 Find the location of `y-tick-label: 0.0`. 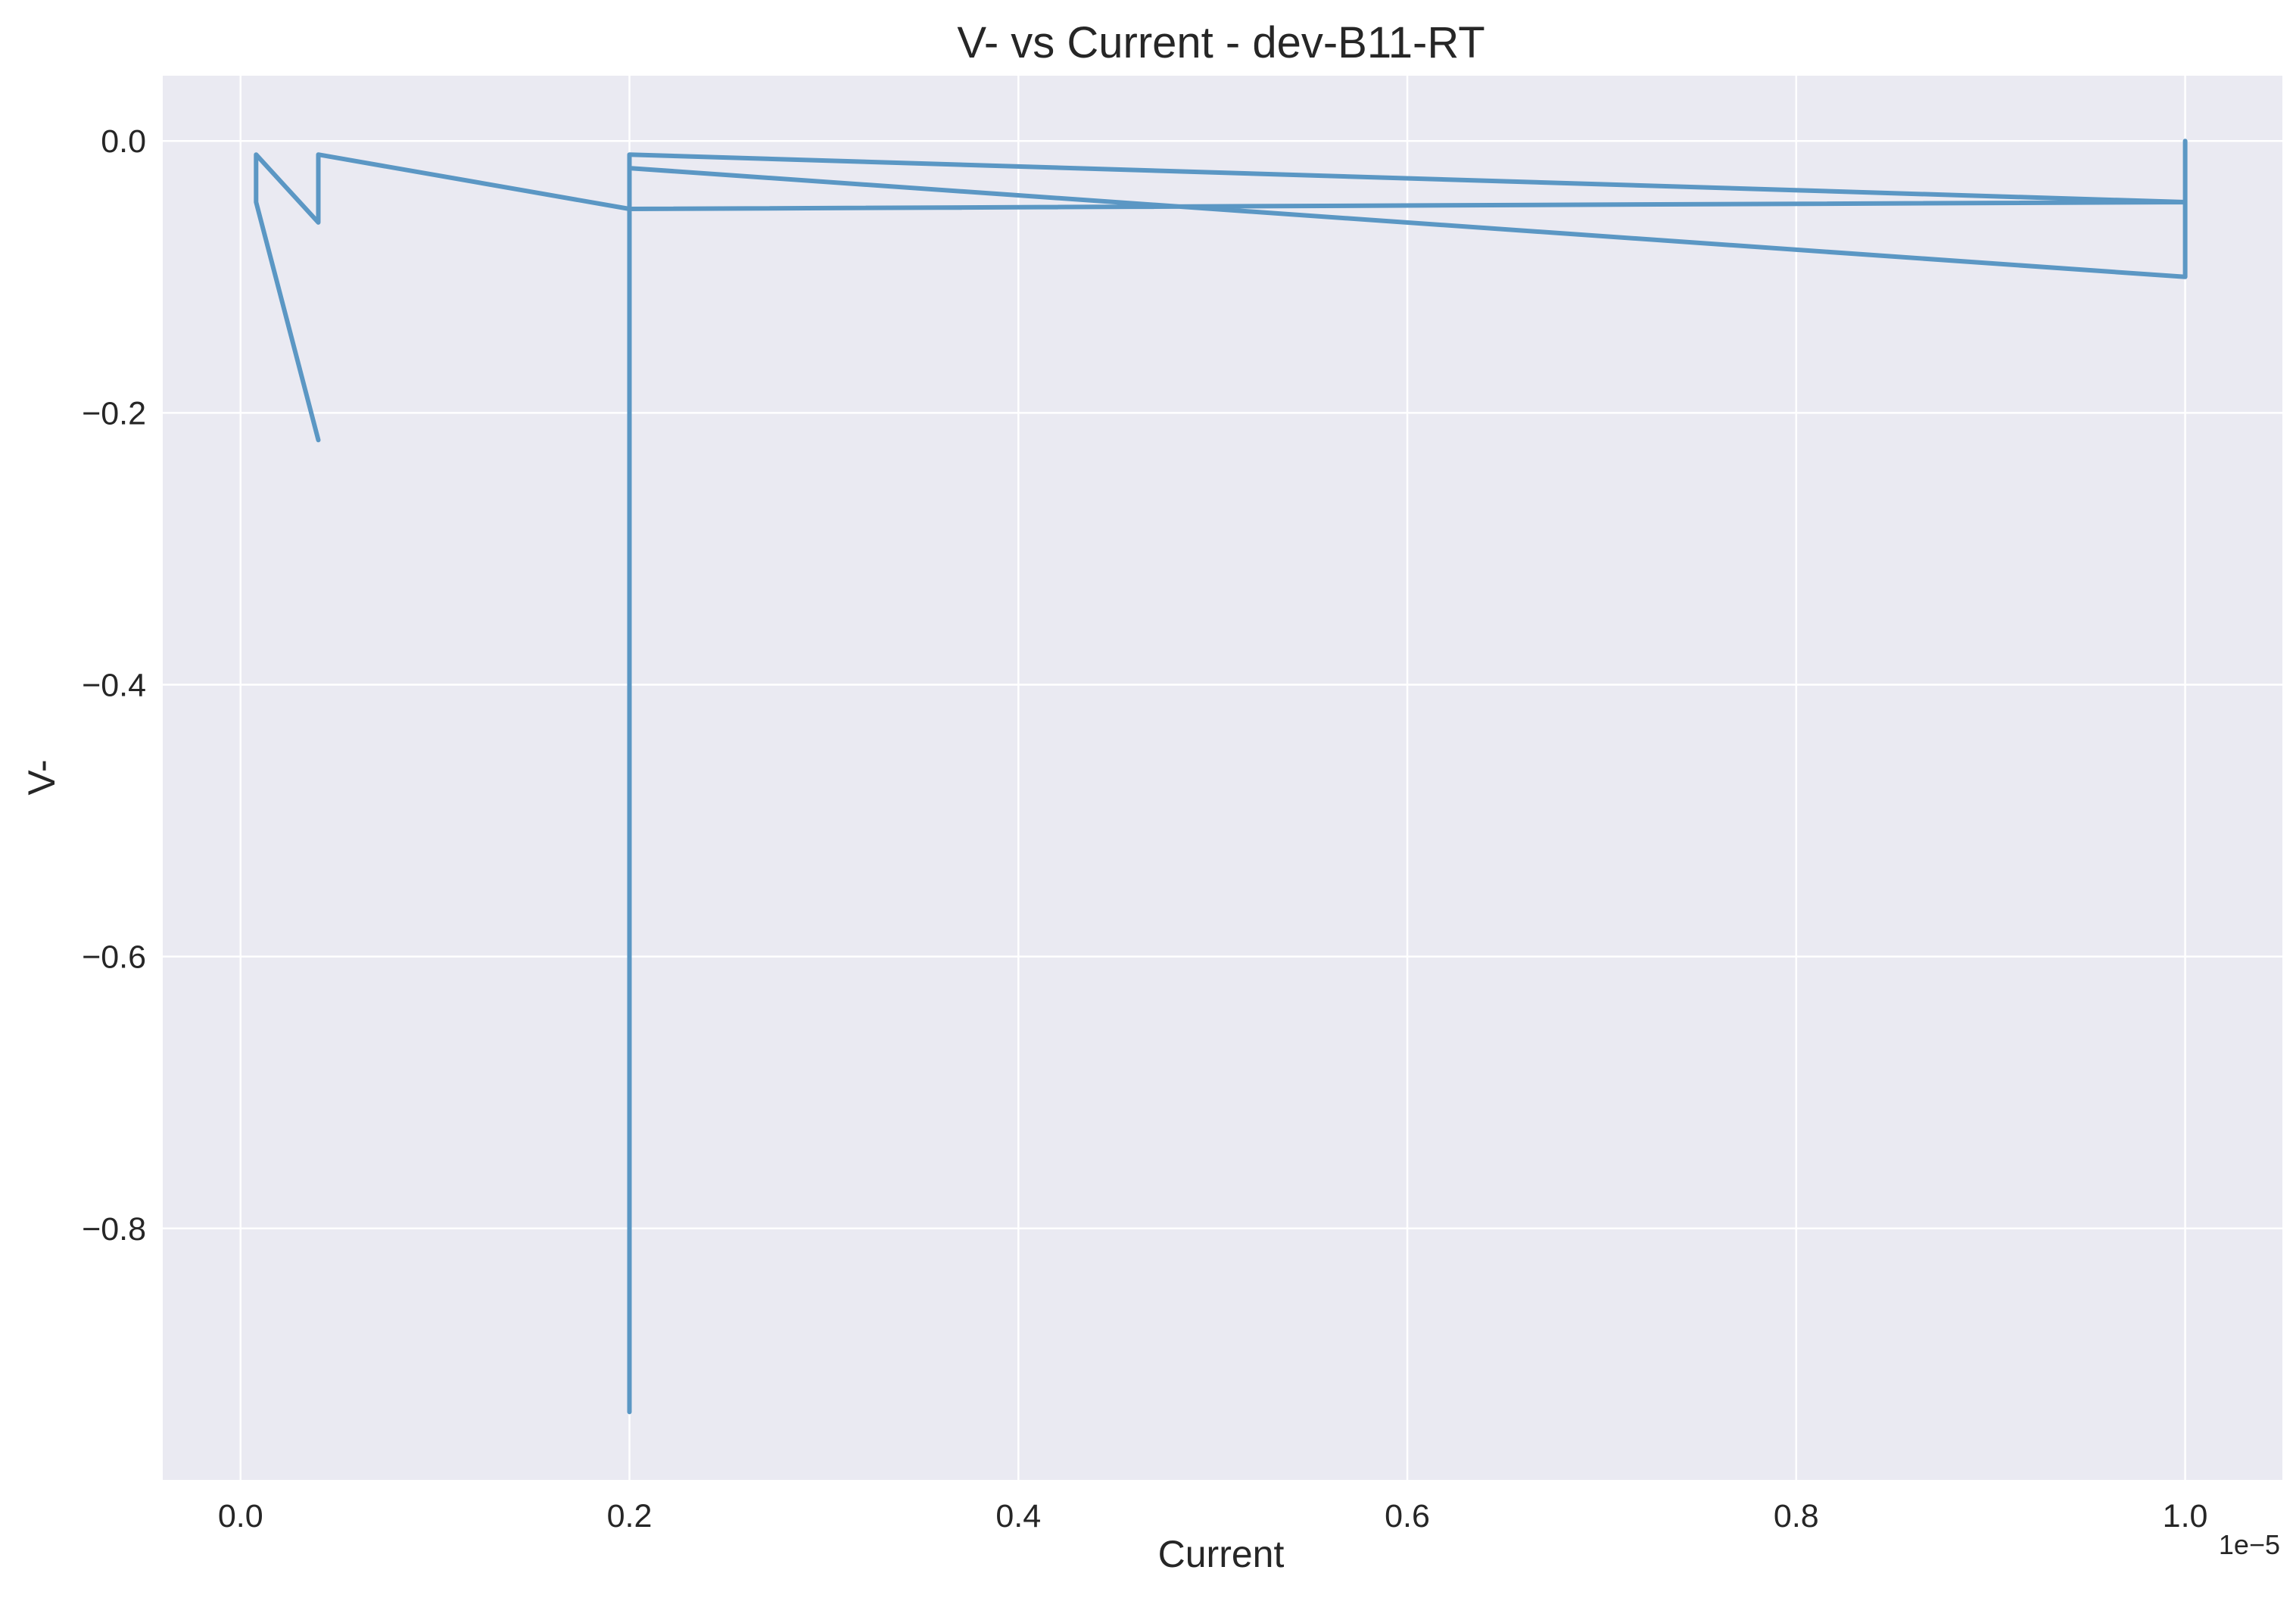

y-tick-label: 0.0 is located at coordinates (123, 141).